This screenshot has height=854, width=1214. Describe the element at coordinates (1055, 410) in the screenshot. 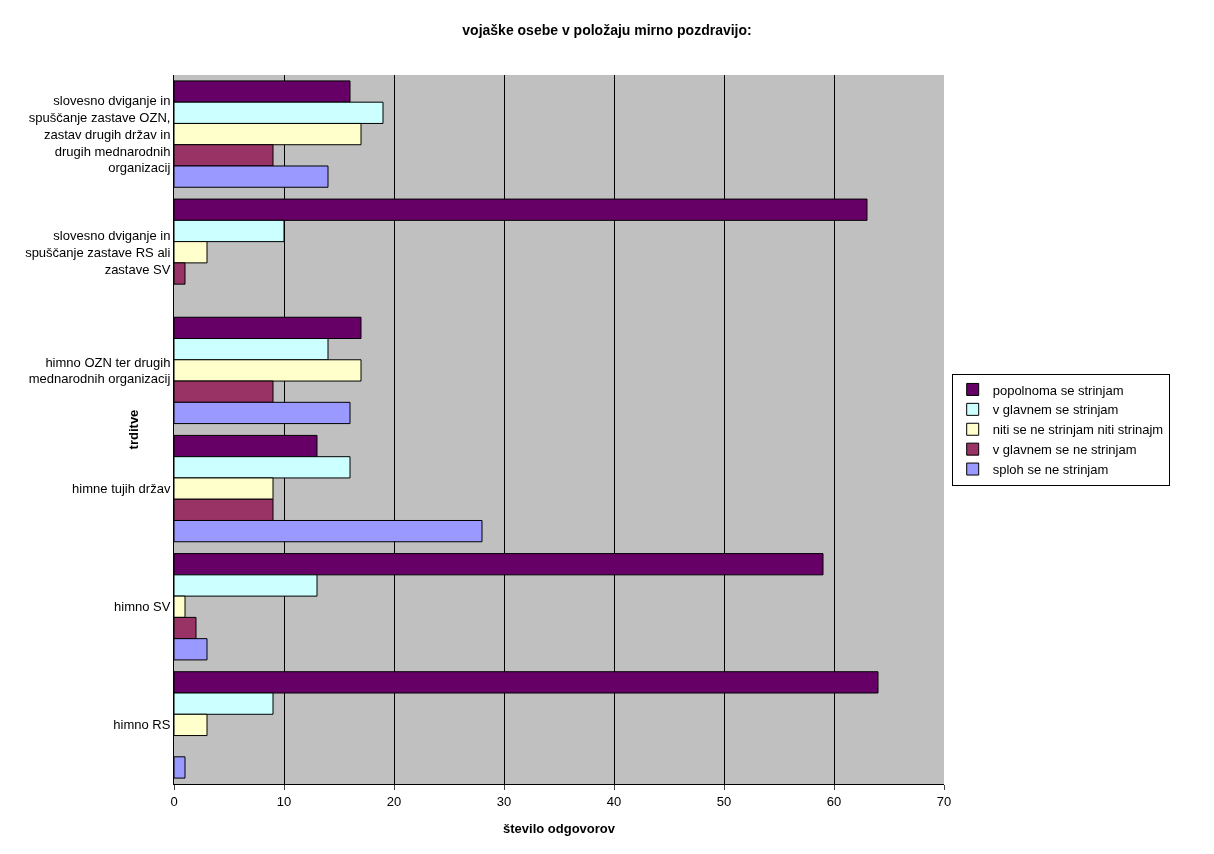

I see `legend-label: v glavnem se strinjam` at that location.